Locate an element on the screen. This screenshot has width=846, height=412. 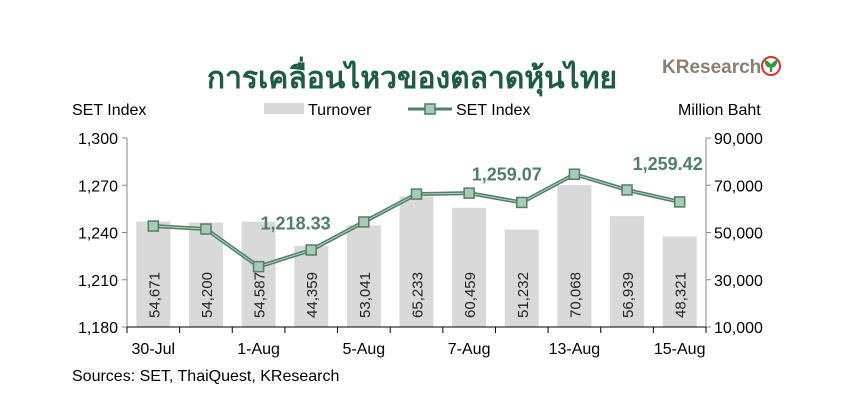
right-tick-label: 30,000 is located at coordinates (738, 281).